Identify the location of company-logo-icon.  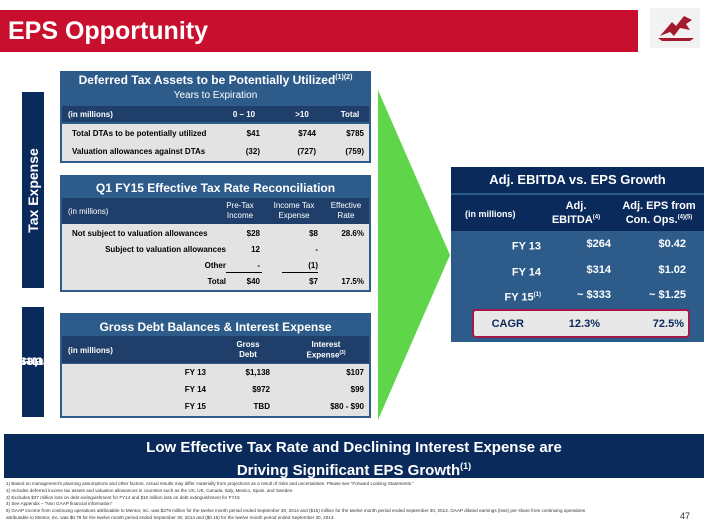
(675, 28).